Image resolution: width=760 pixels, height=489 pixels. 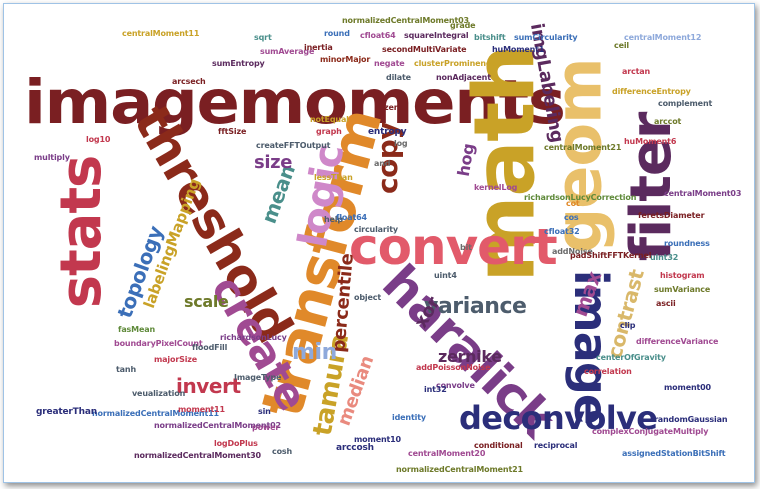 I want to click on word-zero: zero, so click(x=393, y=107).